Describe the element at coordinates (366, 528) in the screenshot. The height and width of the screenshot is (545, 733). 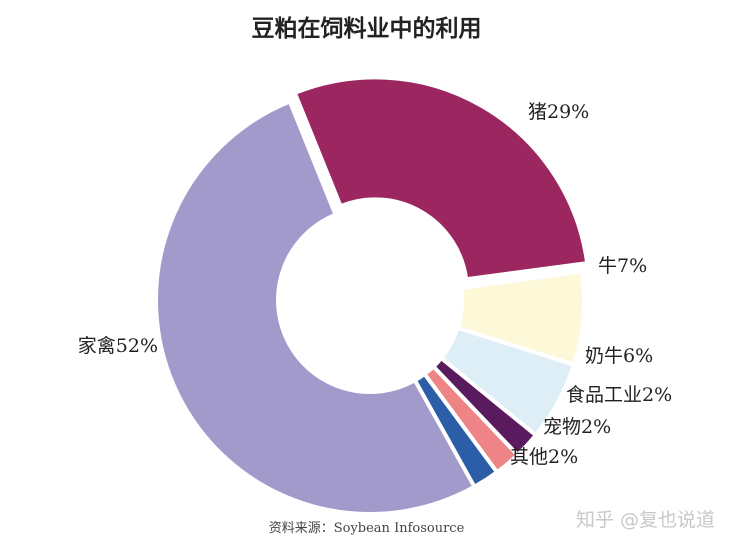
I see `source-note: 资料来源：Soybean Infosource` at that location.